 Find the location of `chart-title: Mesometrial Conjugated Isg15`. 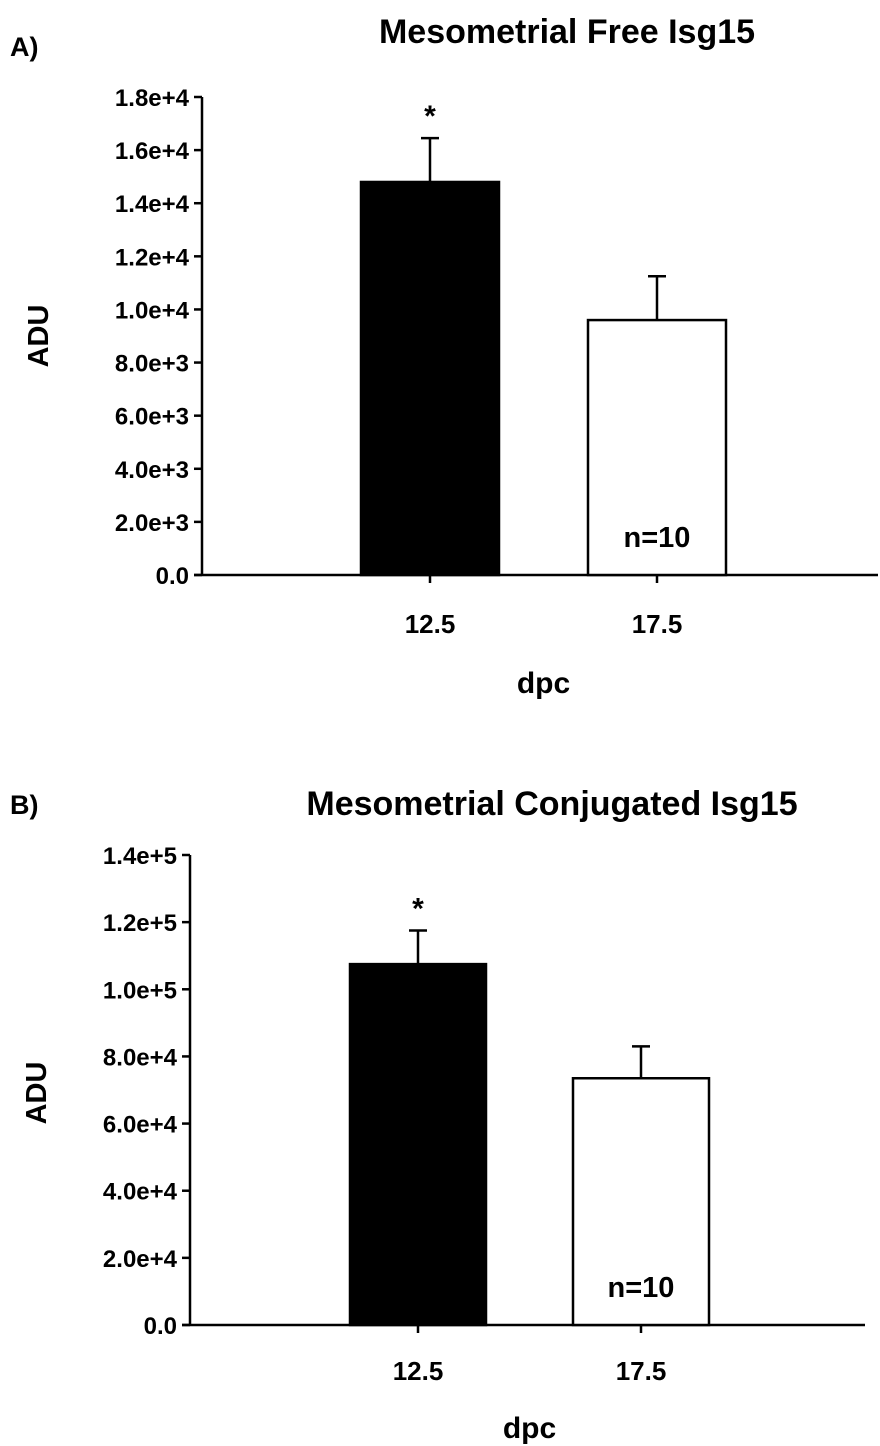

chart-title: Mesometrial Conjugated Isg15 is located at coordinates (551, 804).